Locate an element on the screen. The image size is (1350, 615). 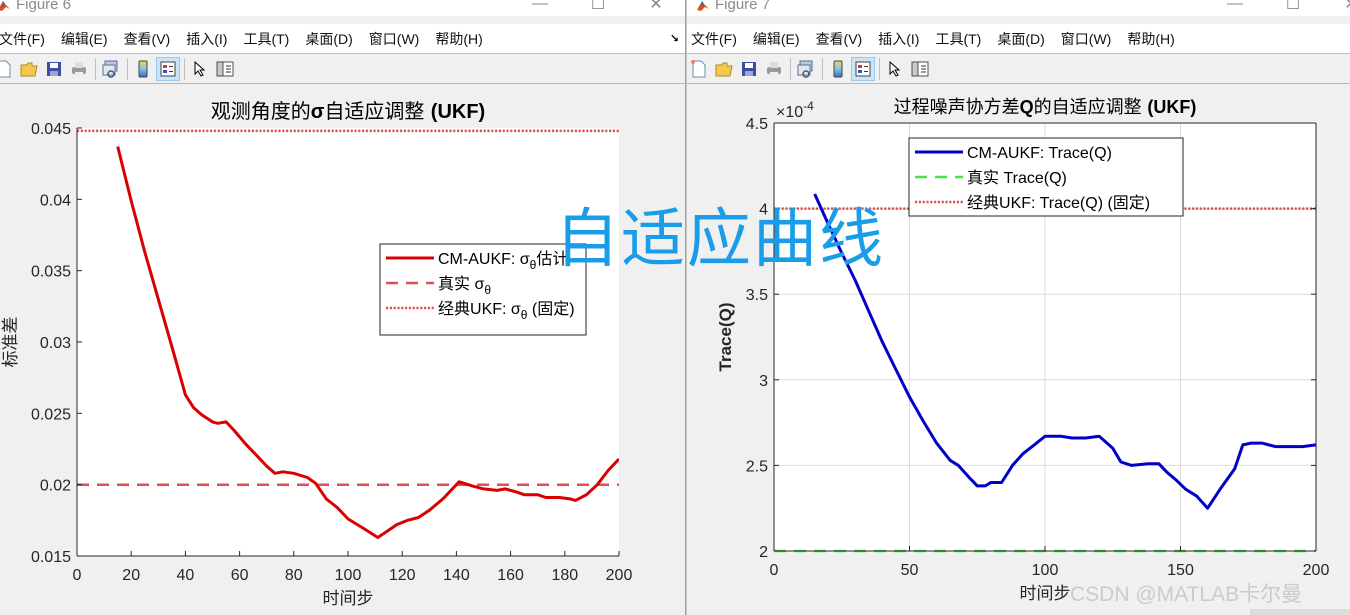
title-bar: Figure 7 — ☐ ✕ is located at coordinates (1018, 8).